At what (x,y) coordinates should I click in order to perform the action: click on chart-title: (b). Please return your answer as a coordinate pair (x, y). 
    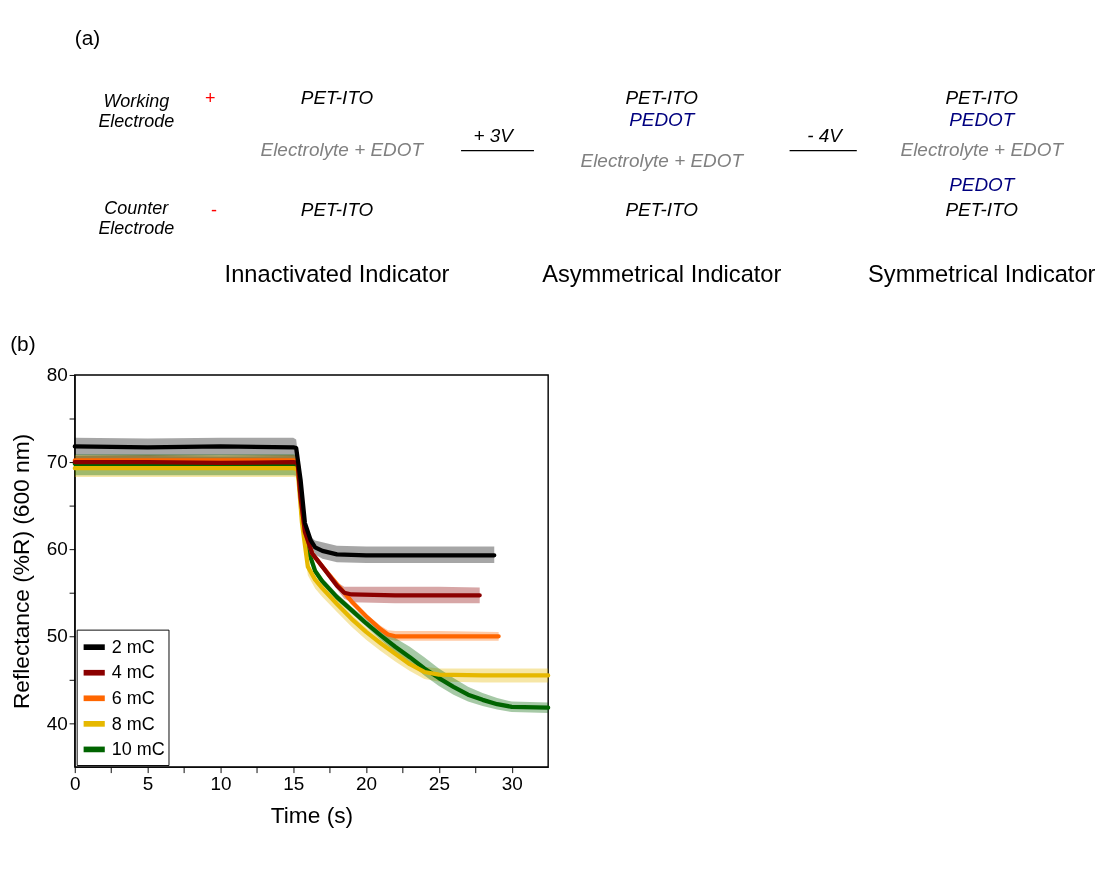
    Looking at the image, I should click on (23, 344).